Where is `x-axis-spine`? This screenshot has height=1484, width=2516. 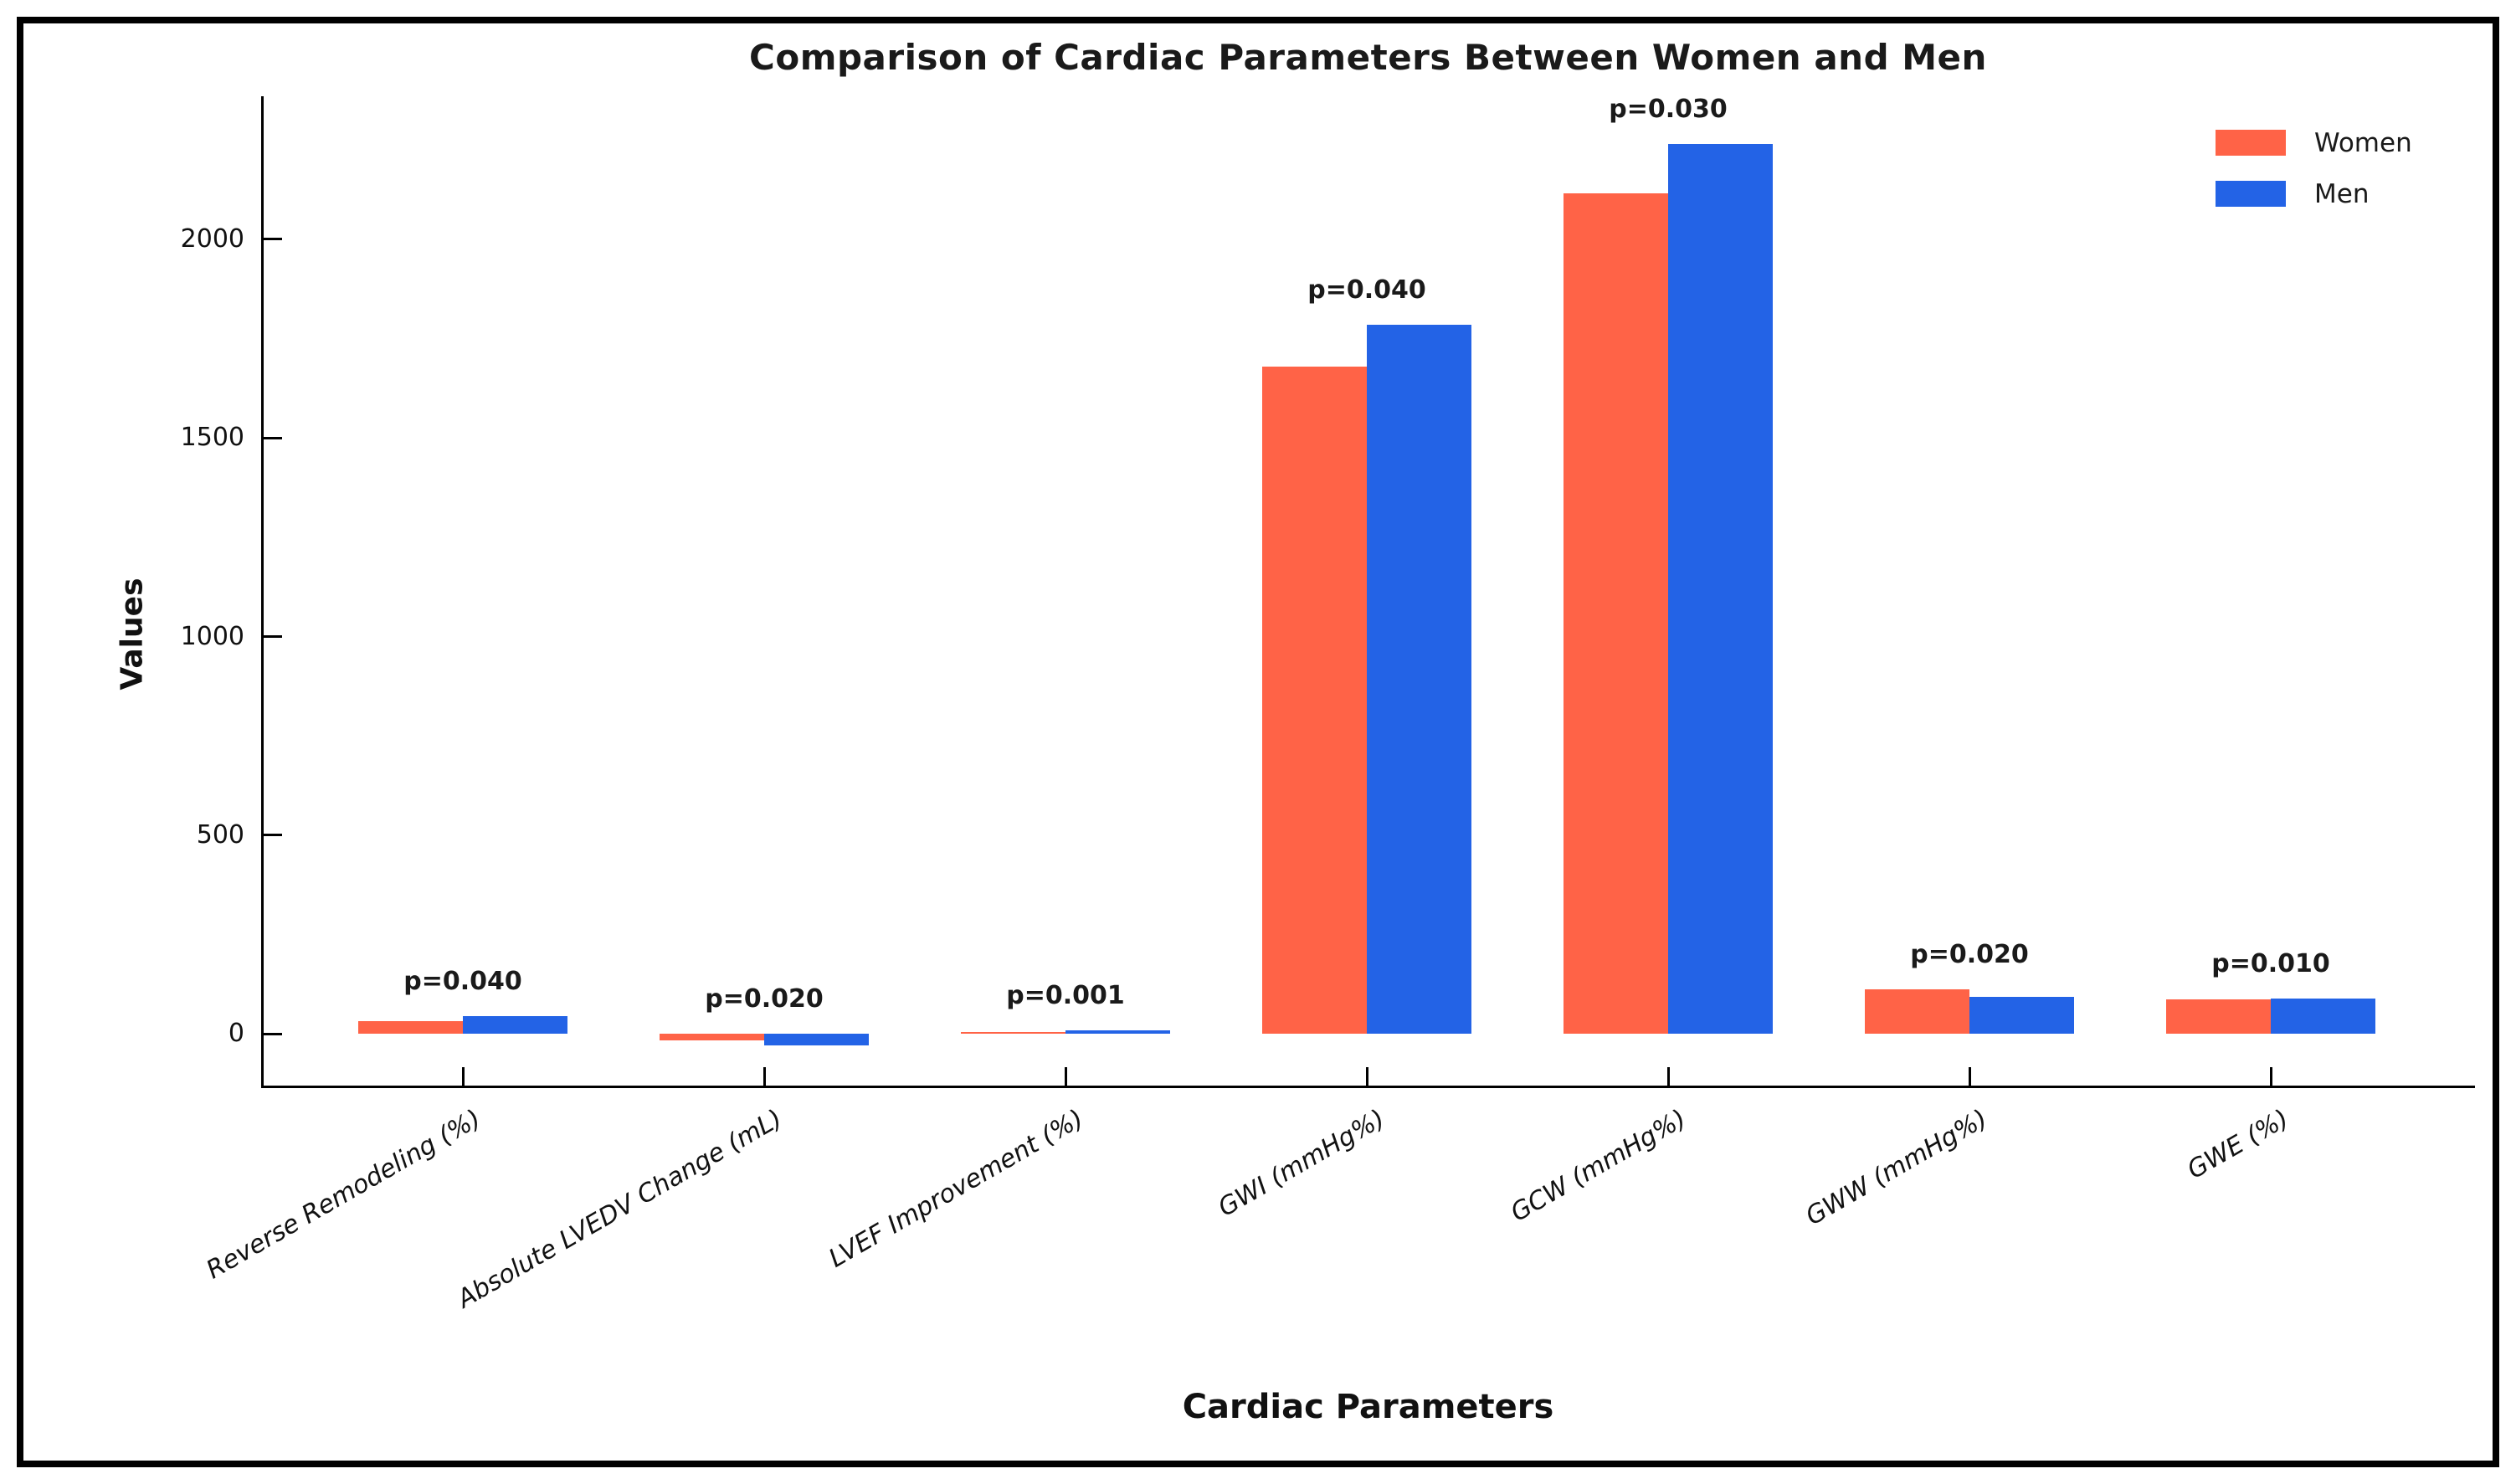 x-axis-spine is located at coordinates (1368, 1087).